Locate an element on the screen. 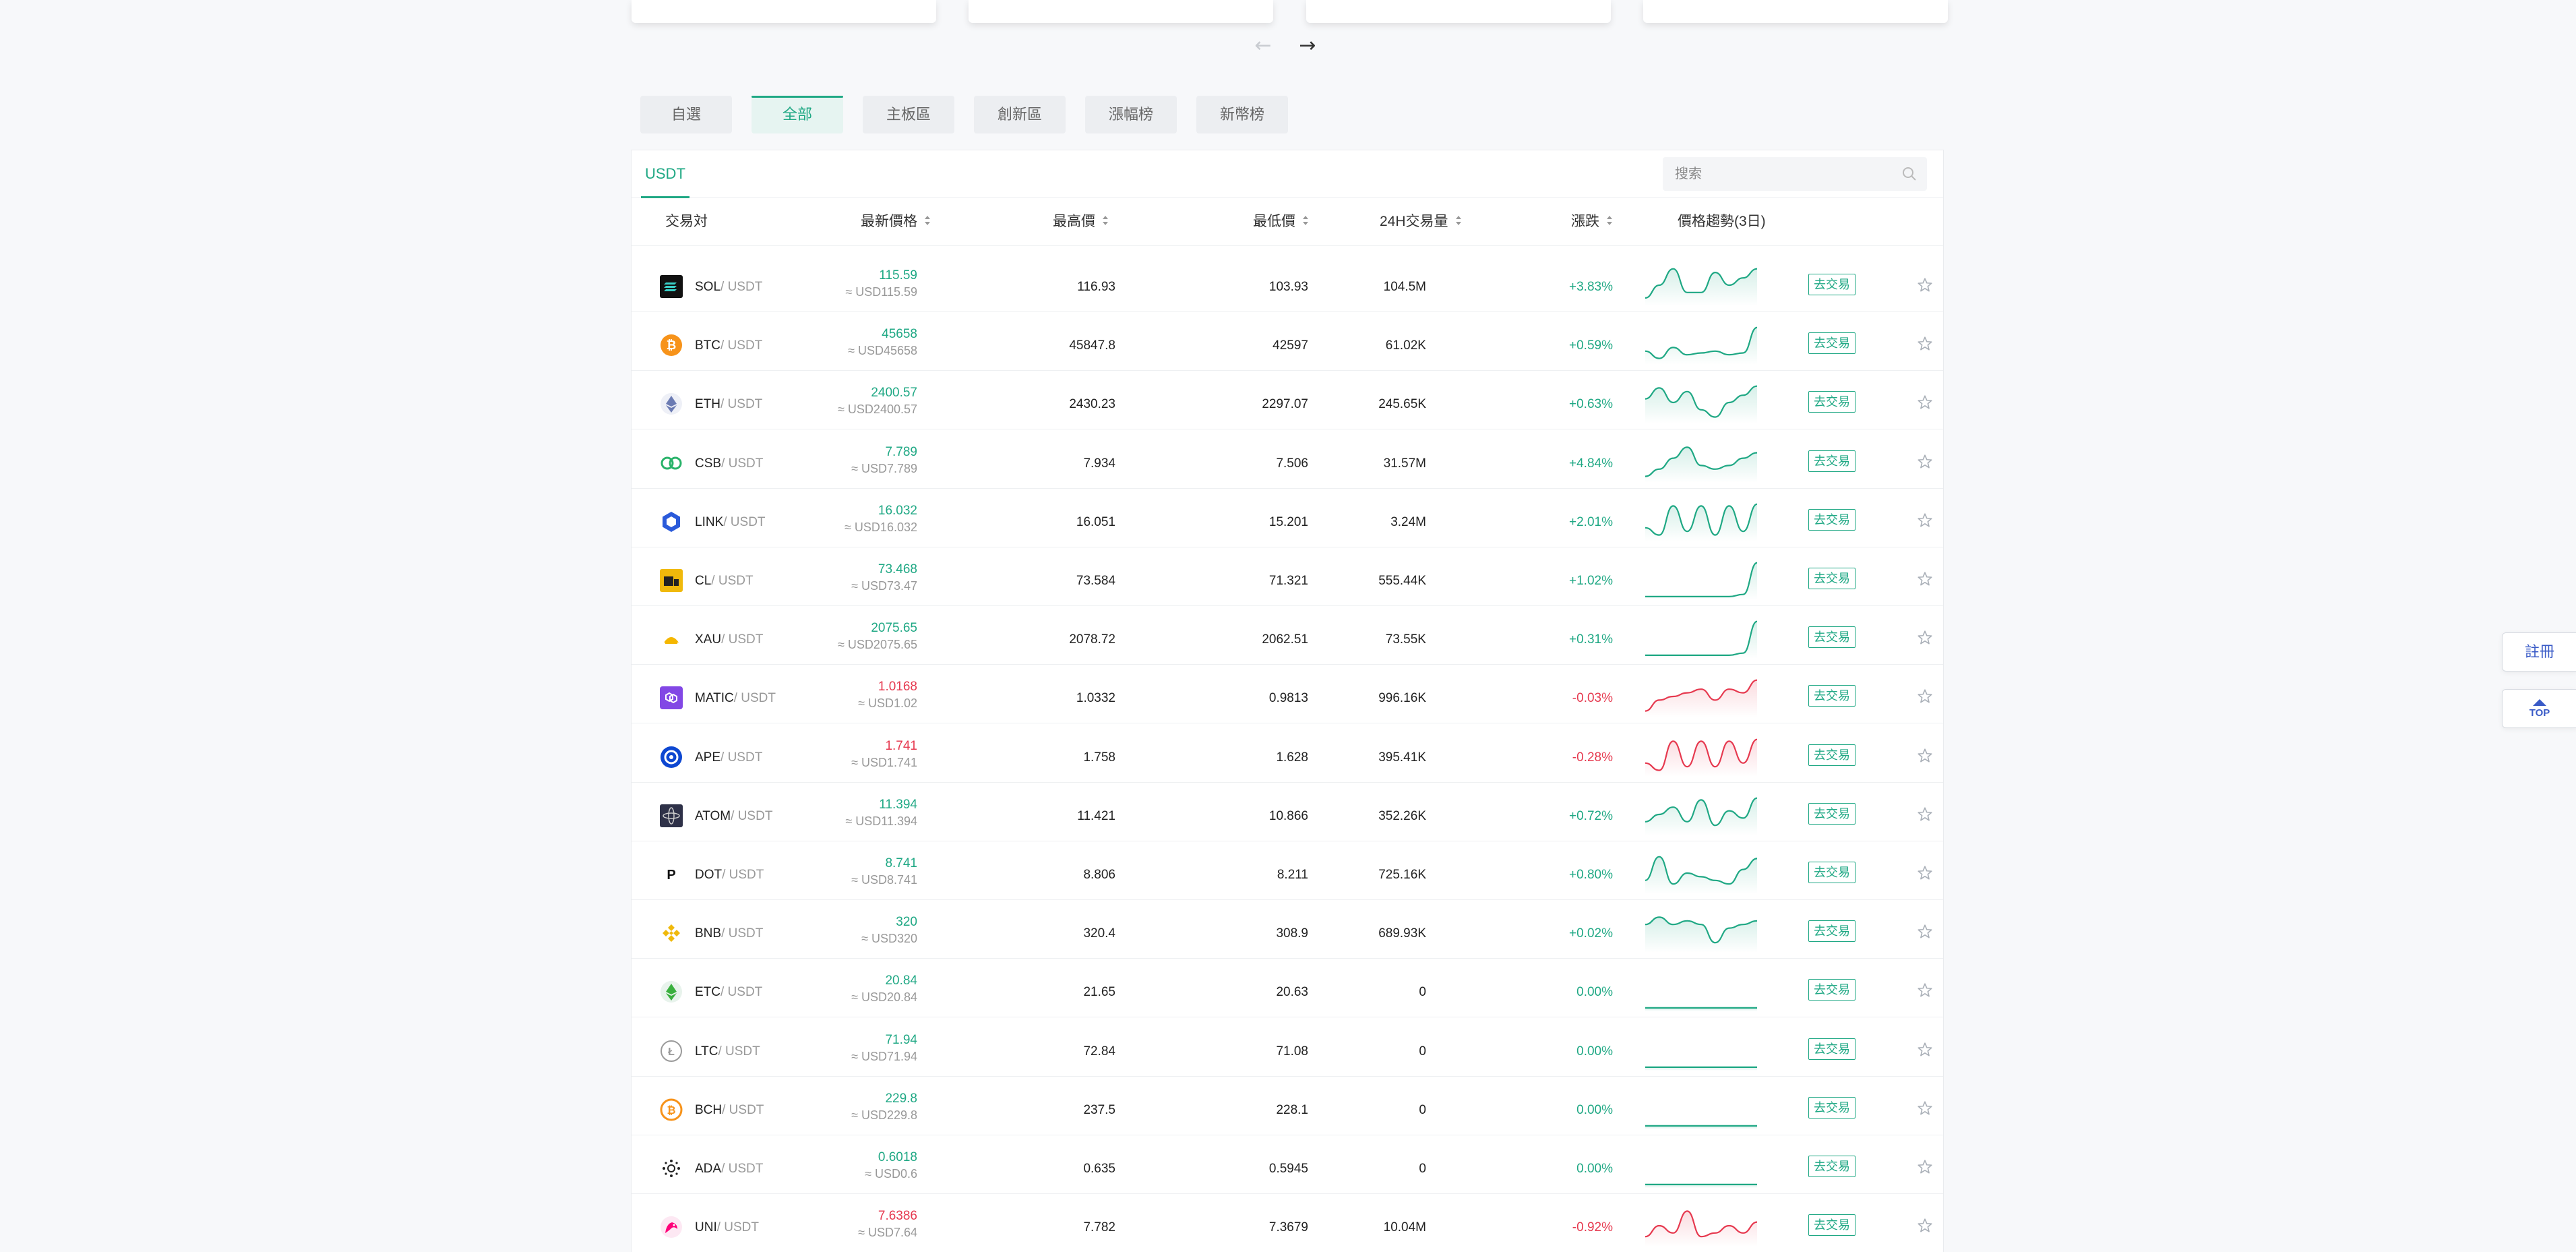 Image resolution: width=2576 pixels, height=1252 pixels. tab-usdt: USDT is located at coordinates (665, 174).